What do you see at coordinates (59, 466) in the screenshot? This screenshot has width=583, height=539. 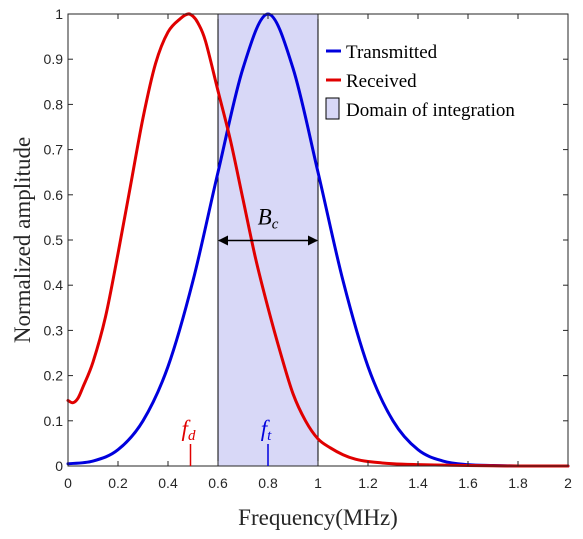 I see `y-tick-label: 0` at bounding box center [59, 466].